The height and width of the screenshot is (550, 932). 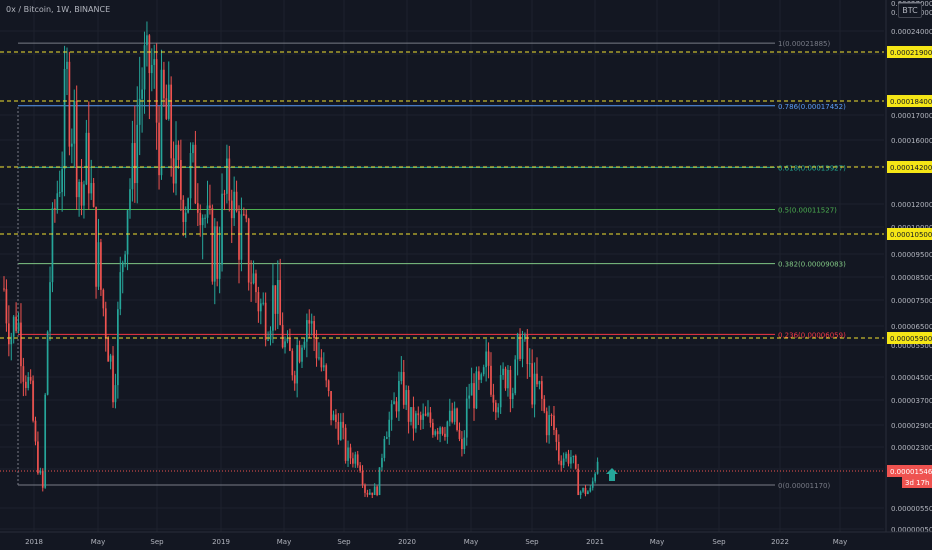 What do you see at coordinates (917, 483) in the screenshot?
I see `countdown-label: 3d 17h` at bounding box center [917, 483].